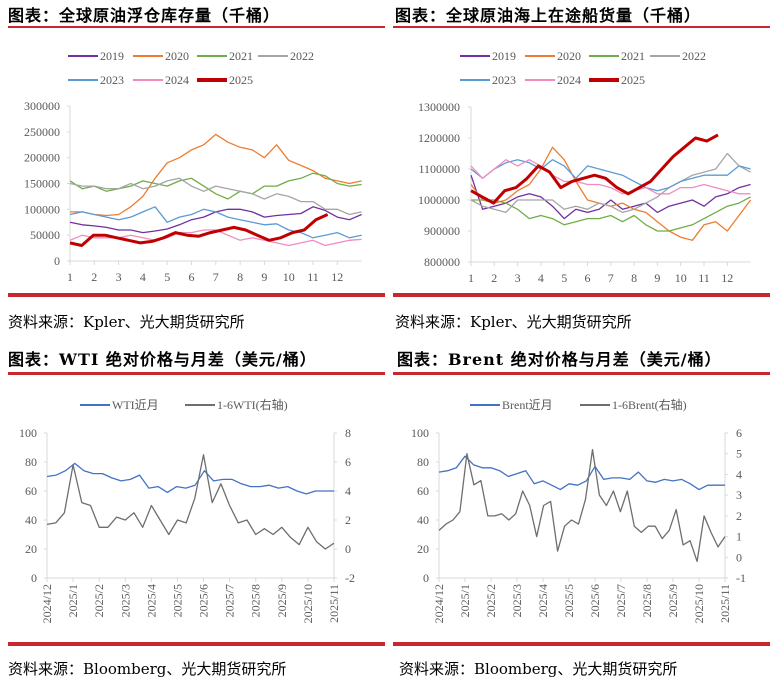 Image resolution: width=775 pixels, height=689 pixels. Describe the element at coordinates (439, 603) in the screenshot. I see `x-tick-label: 2024/12` at that location.